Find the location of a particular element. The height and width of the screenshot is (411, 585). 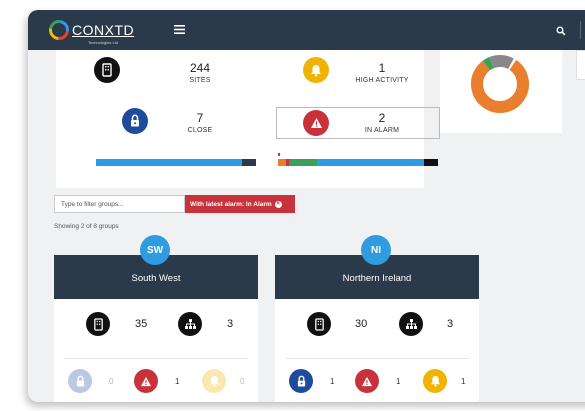

high-activity-count: 1 is located at coordinates (382, 68).